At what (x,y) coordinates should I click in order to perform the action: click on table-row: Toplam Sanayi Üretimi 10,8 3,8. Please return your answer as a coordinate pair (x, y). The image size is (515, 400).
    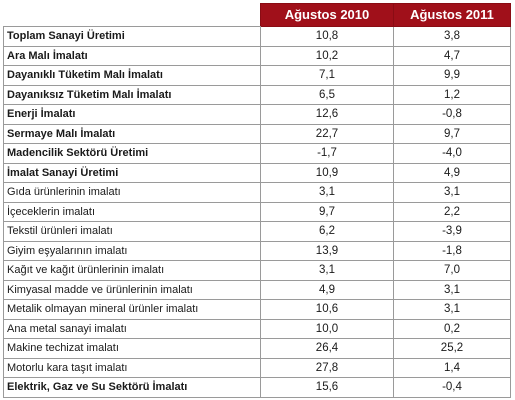
    Looking at the image, I should click on (257, 36).